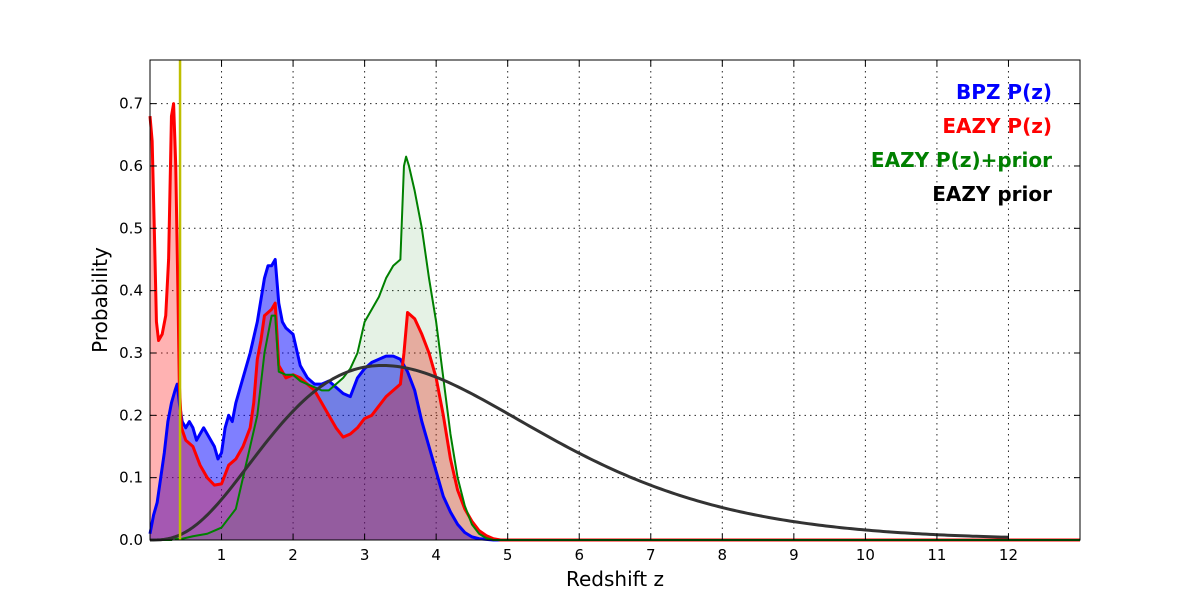  I want to click on x-tick-label: 6, so click(579, 555).